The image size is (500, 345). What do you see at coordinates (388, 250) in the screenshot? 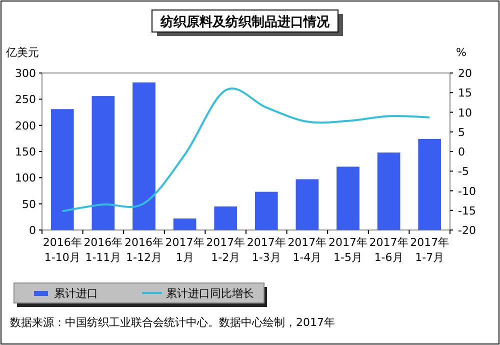
I see `x-tick-label: 2017年 1-6月` at bounding box center [388, 250].